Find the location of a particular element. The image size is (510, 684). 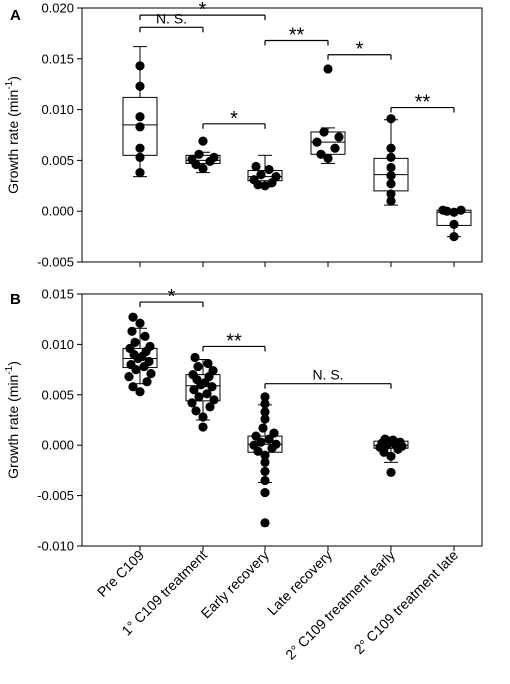

y-tick-label: -0.010 is located at coordinates (55, 546).